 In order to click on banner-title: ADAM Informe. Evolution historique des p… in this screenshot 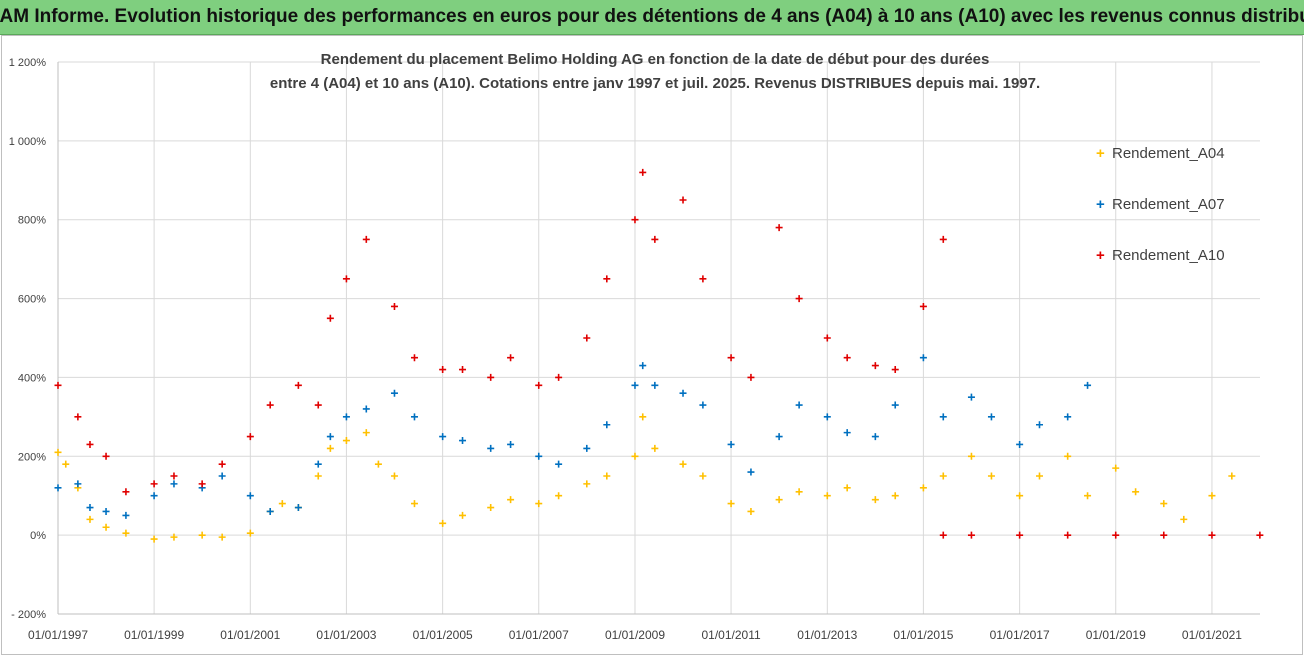, I will do `click(652, 16)`.